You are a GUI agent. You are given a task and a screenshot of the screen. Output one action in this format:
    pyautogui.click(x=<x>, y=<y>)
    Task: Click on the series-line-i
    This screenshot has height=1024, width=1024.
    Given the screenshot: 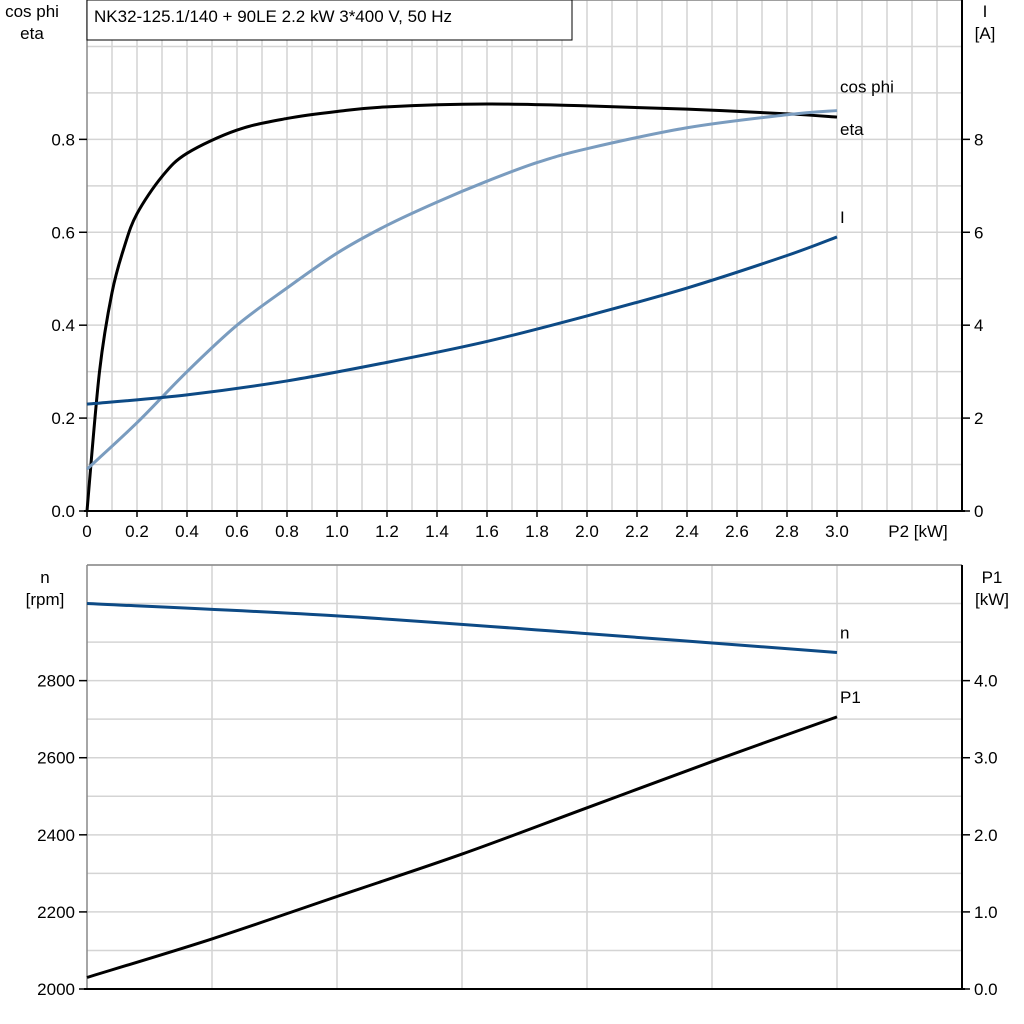 What is the action you would take?
    pyautogui.click(x=462, y=320)
    